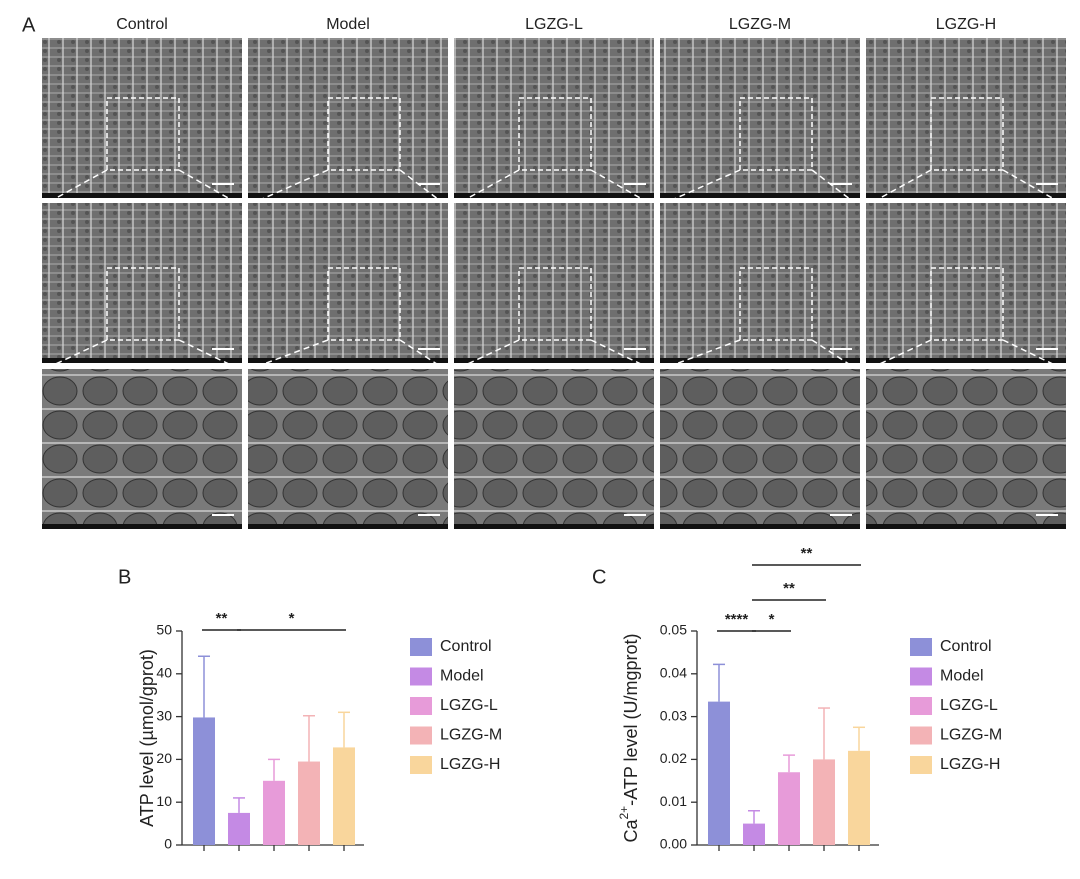 This screenshot has width=1080, height=879. I want to click on y-label-sup: 2+, so click(624, 813).